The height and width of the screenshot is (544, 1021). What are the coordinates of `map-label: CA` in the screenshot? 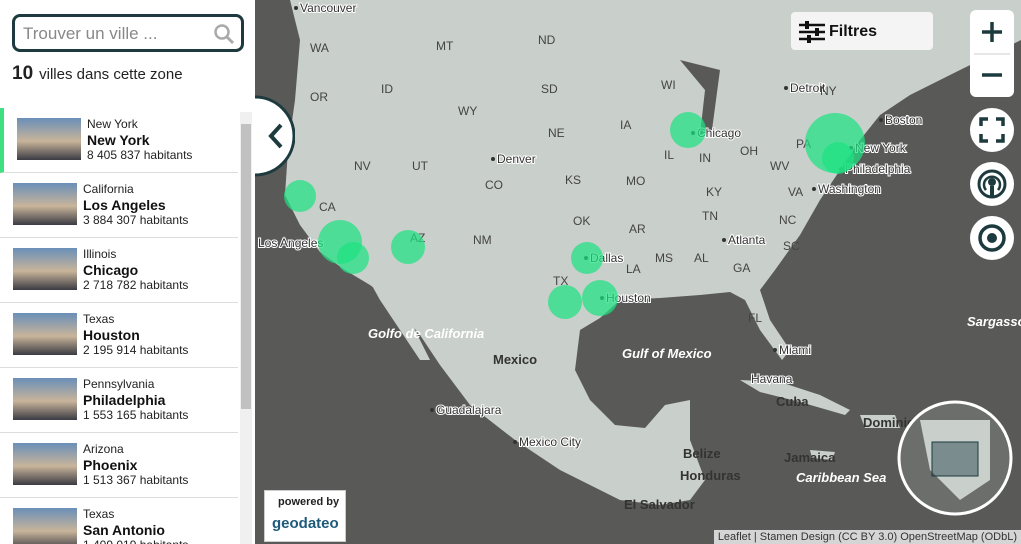 It's located at (327, 207).